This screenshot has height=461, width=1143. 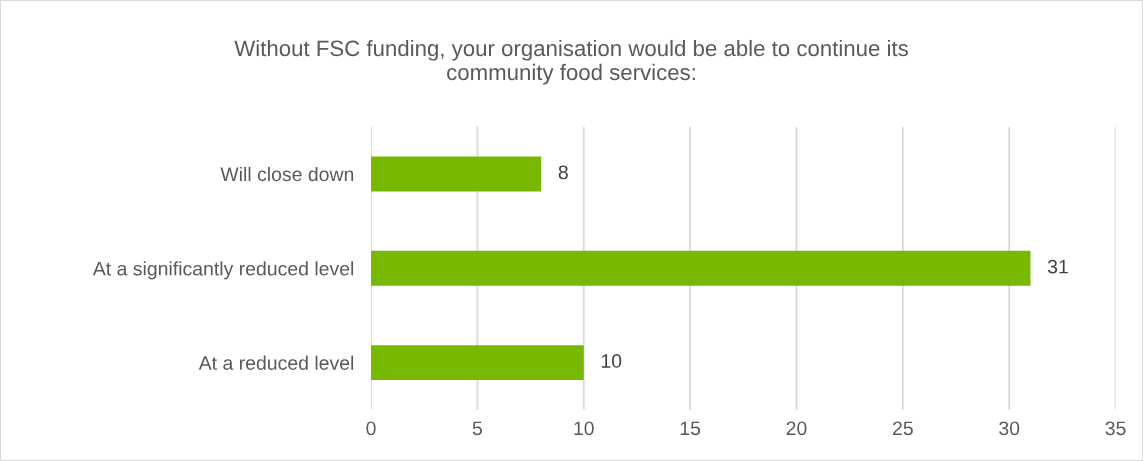 What do you see at coordinates (223, 270) in the screenshot?
I see `y-tick-label: At a significantly reduced level` at bounding box center [223, 270].